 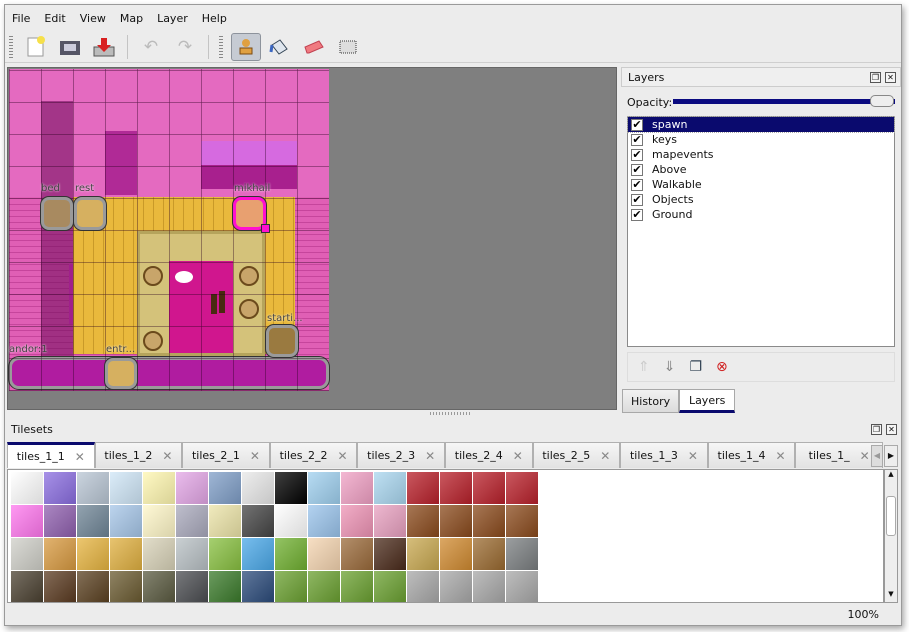 What do you see at coordinates (882, 101) in the screenshot?
I see `opacity-slider-handle` at bounding box center [882, 101].